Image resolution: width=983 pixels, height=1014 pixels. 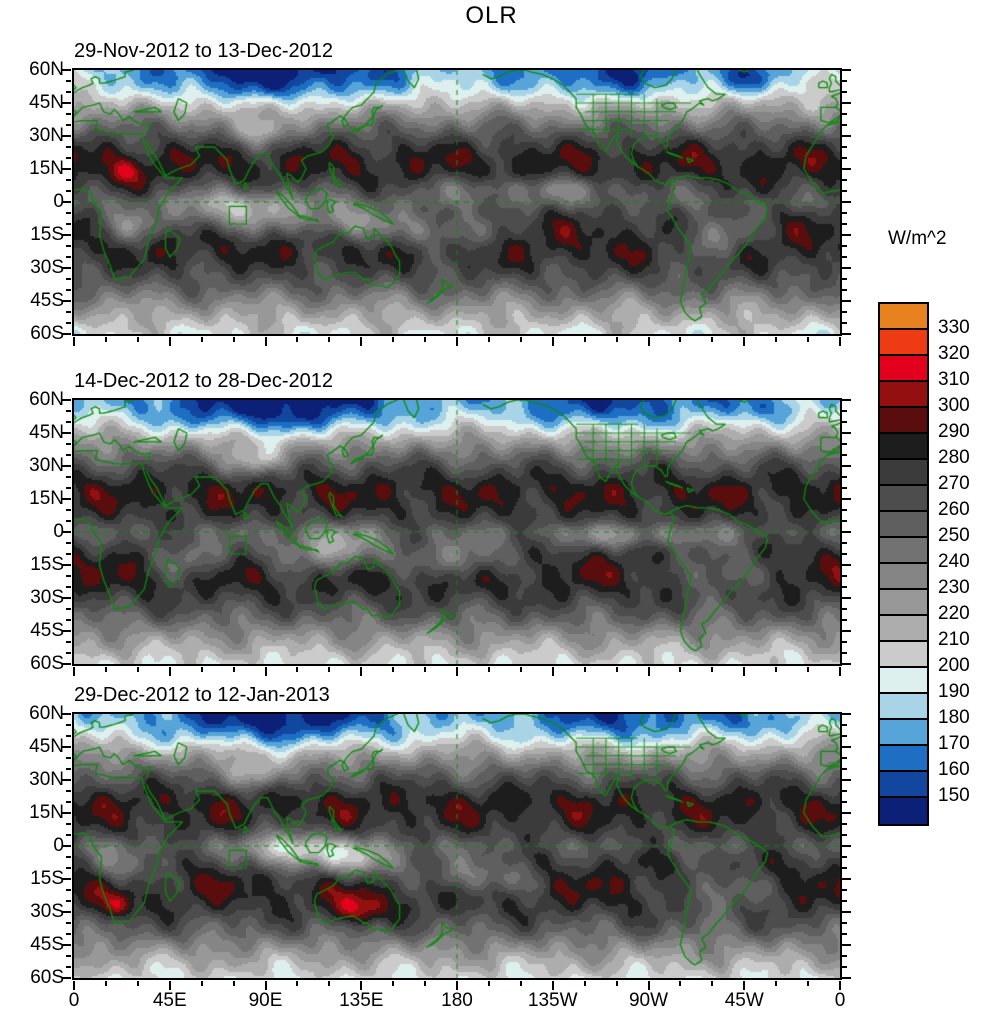 I want to click on colorbar-tick-label: 150, so click(x=954, y=795).